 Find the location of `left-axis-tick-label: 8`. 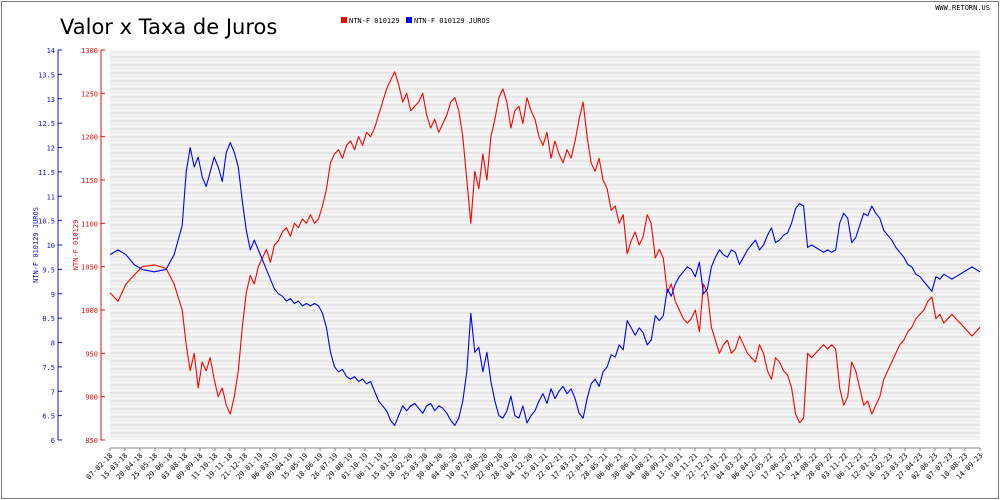

left-axis-tick-label: 8 is located at coordinates (53, 344).